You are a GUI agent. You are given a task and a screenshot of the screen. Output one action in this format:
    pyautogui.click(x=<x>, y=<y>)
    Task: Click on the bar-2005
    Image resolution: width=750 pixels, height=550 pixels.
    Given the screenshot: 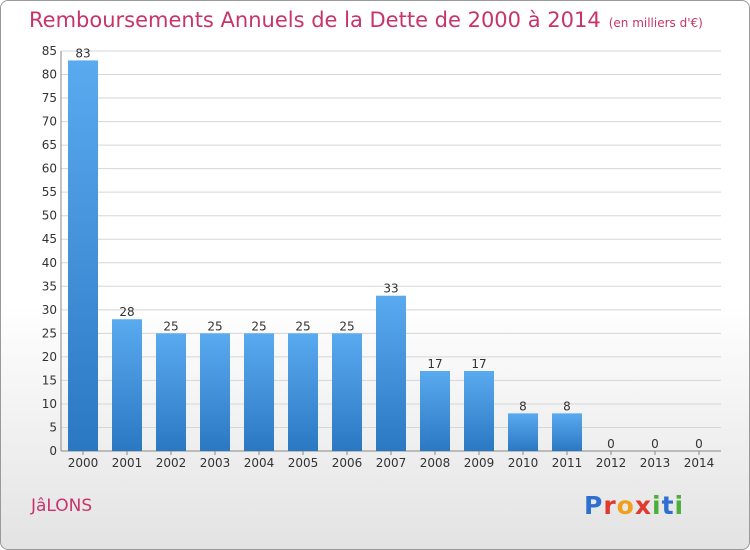 What is the action you would take?
    pyautogui.click(x=303, y=392)
    